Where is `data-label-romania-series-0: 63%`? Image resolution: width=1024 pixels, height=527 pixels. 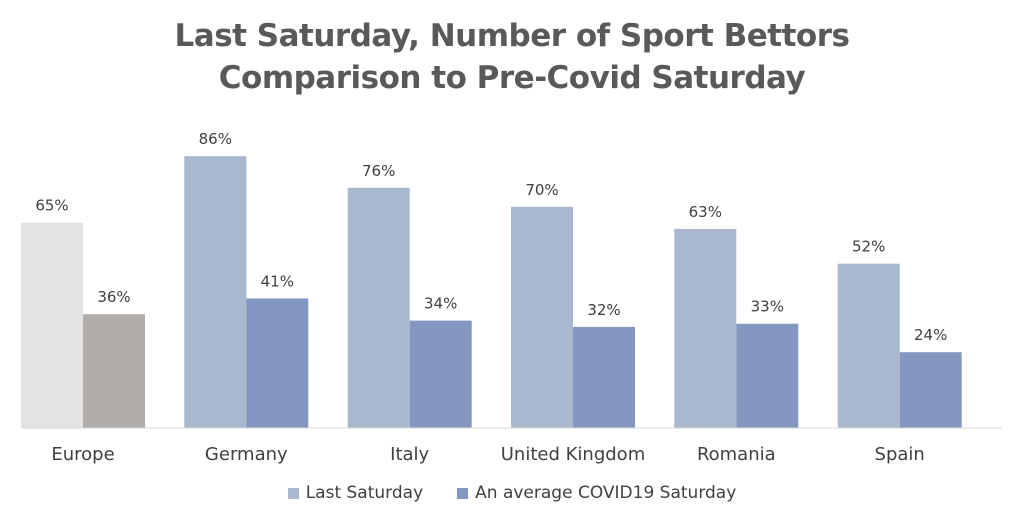 data-label-romania-series-0: 63% is located at coordinates (705, 212).